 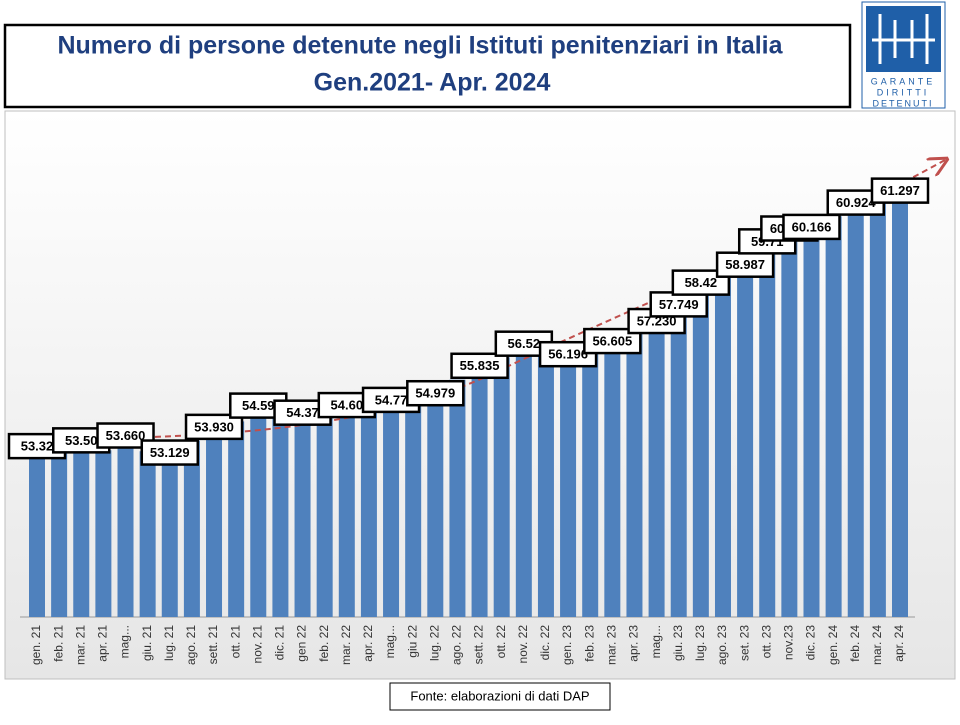 What do you see at coordinates (722, 645) in the screenshot?
I see `x-tick-label: ago. 23` at bounding box center [722, 645].